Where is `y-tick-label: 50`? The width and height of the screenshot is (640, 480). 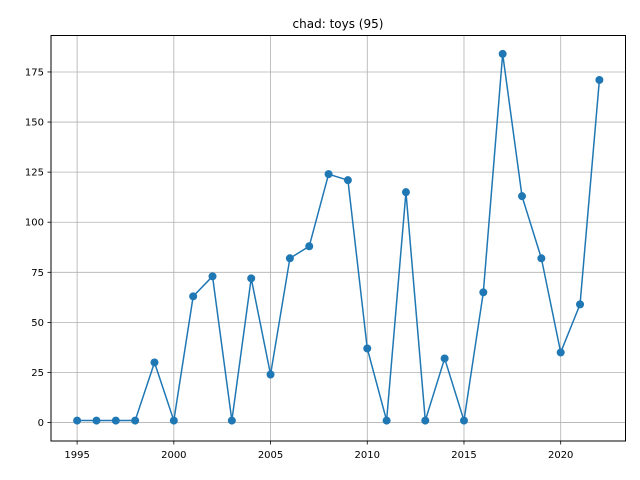
y-tick-label: 50 is located at coordinates (37, 323).